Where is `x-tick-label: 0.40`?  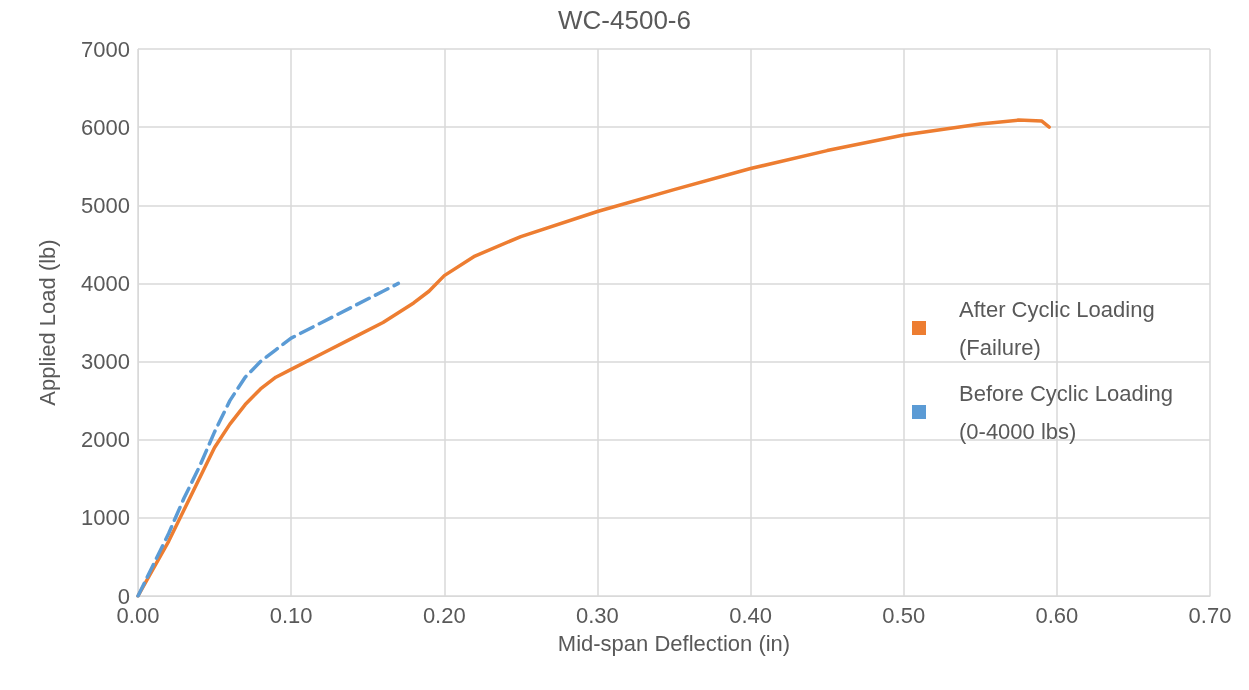 x-tick-label: 0.40 is located at coordinates (750, 615).